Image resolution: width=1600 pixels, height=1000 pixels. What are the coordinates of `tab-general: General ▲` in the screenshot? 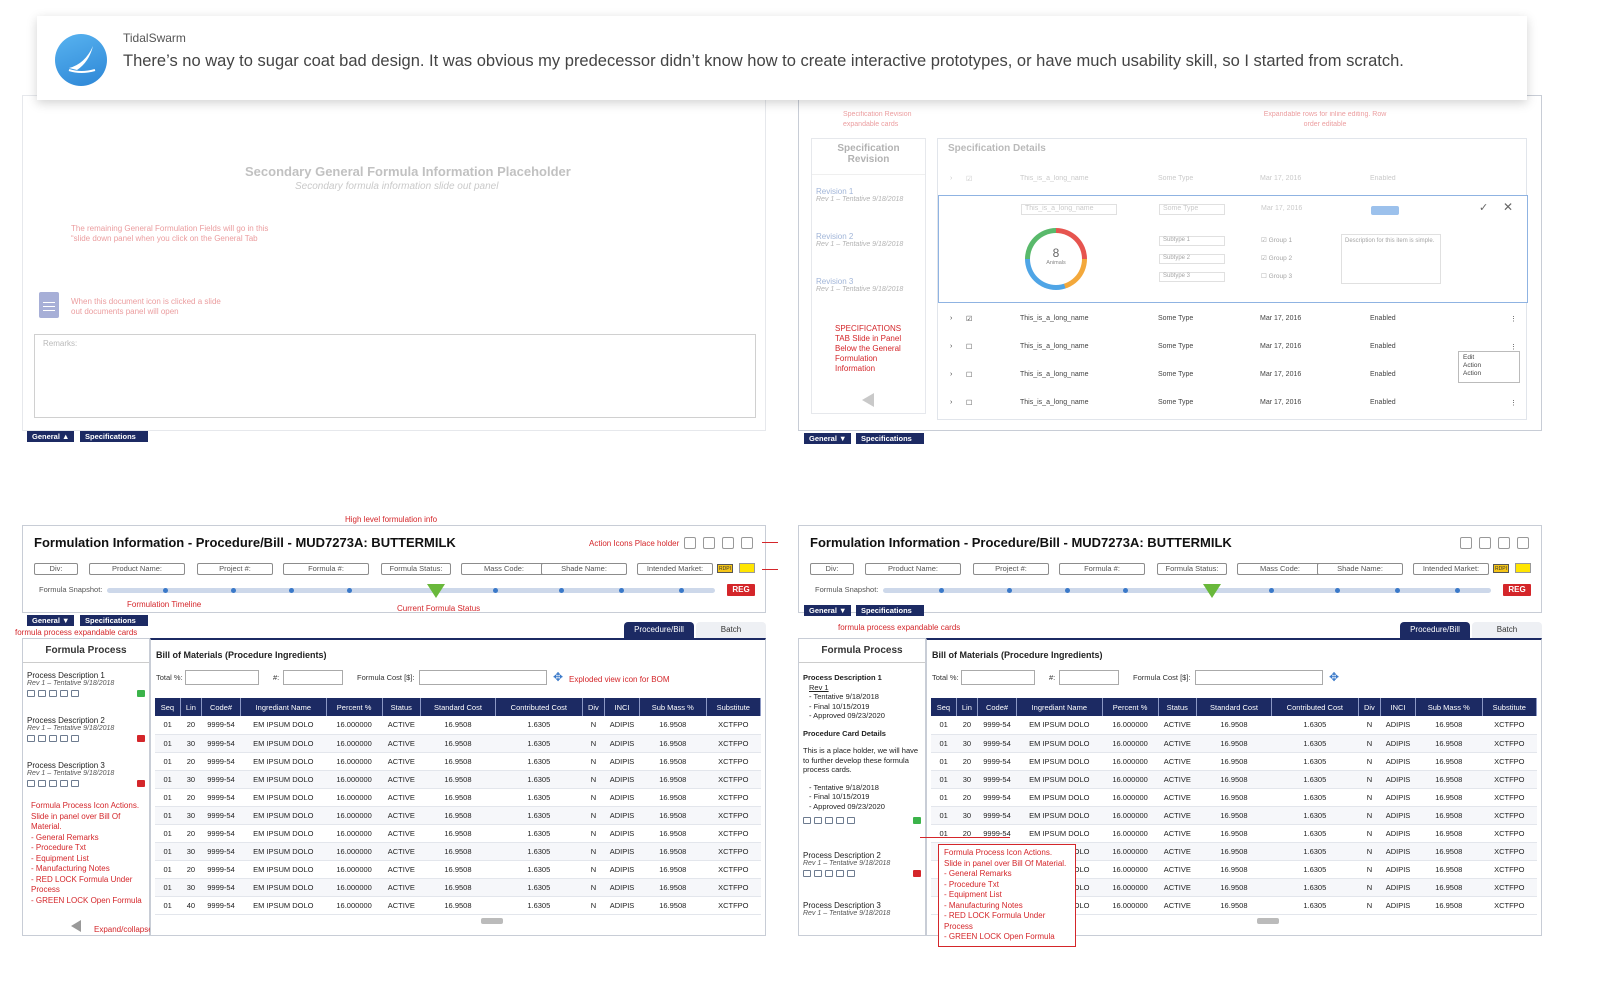 It's located at (51, 436).